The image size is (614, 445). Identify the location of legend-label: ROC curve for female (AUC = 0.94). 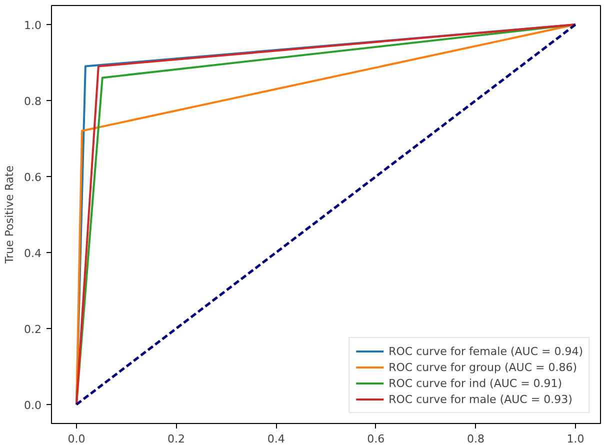
(485, 351).